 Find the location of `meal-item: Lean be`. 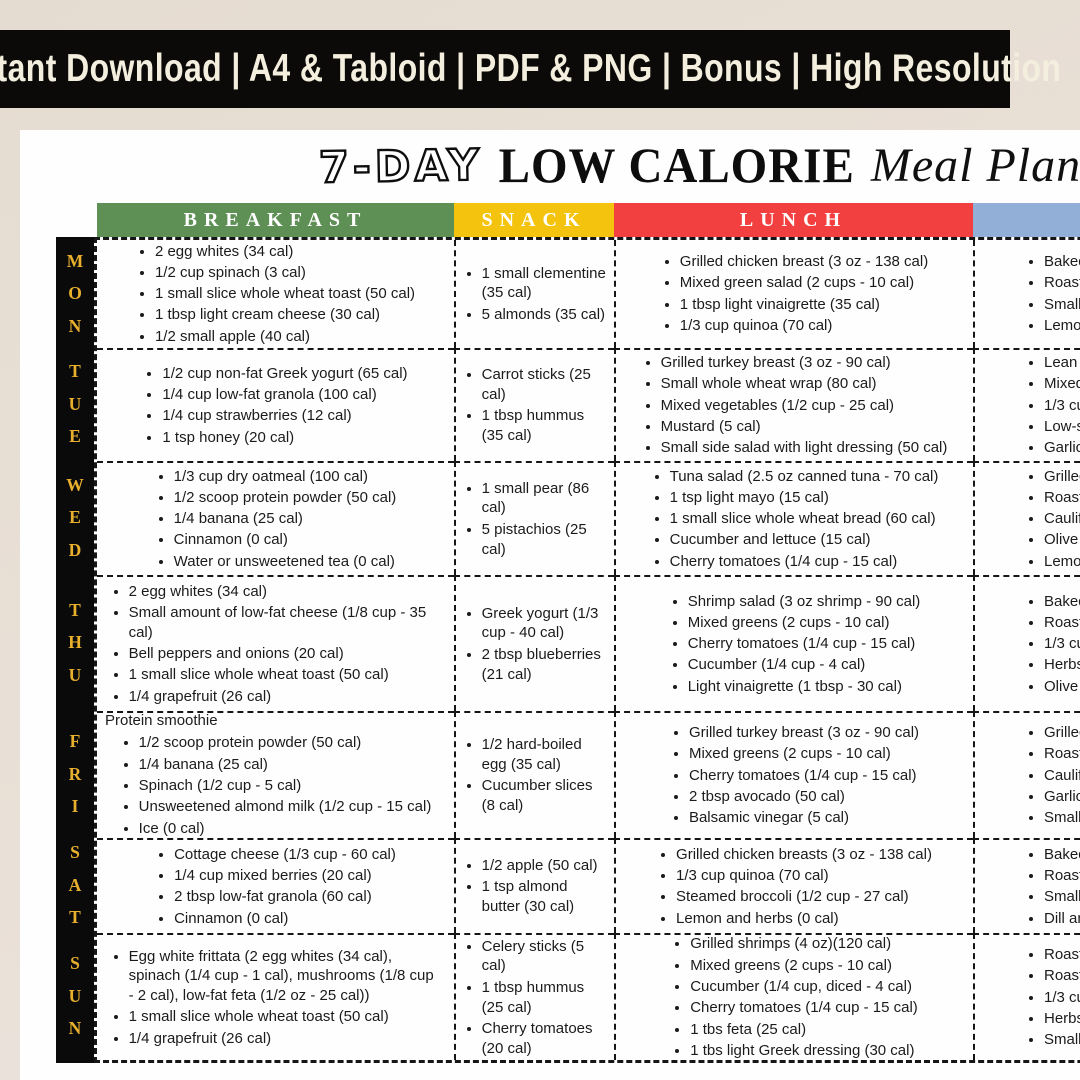

meal-item: Lean be is located at coordinates (1062, 363).